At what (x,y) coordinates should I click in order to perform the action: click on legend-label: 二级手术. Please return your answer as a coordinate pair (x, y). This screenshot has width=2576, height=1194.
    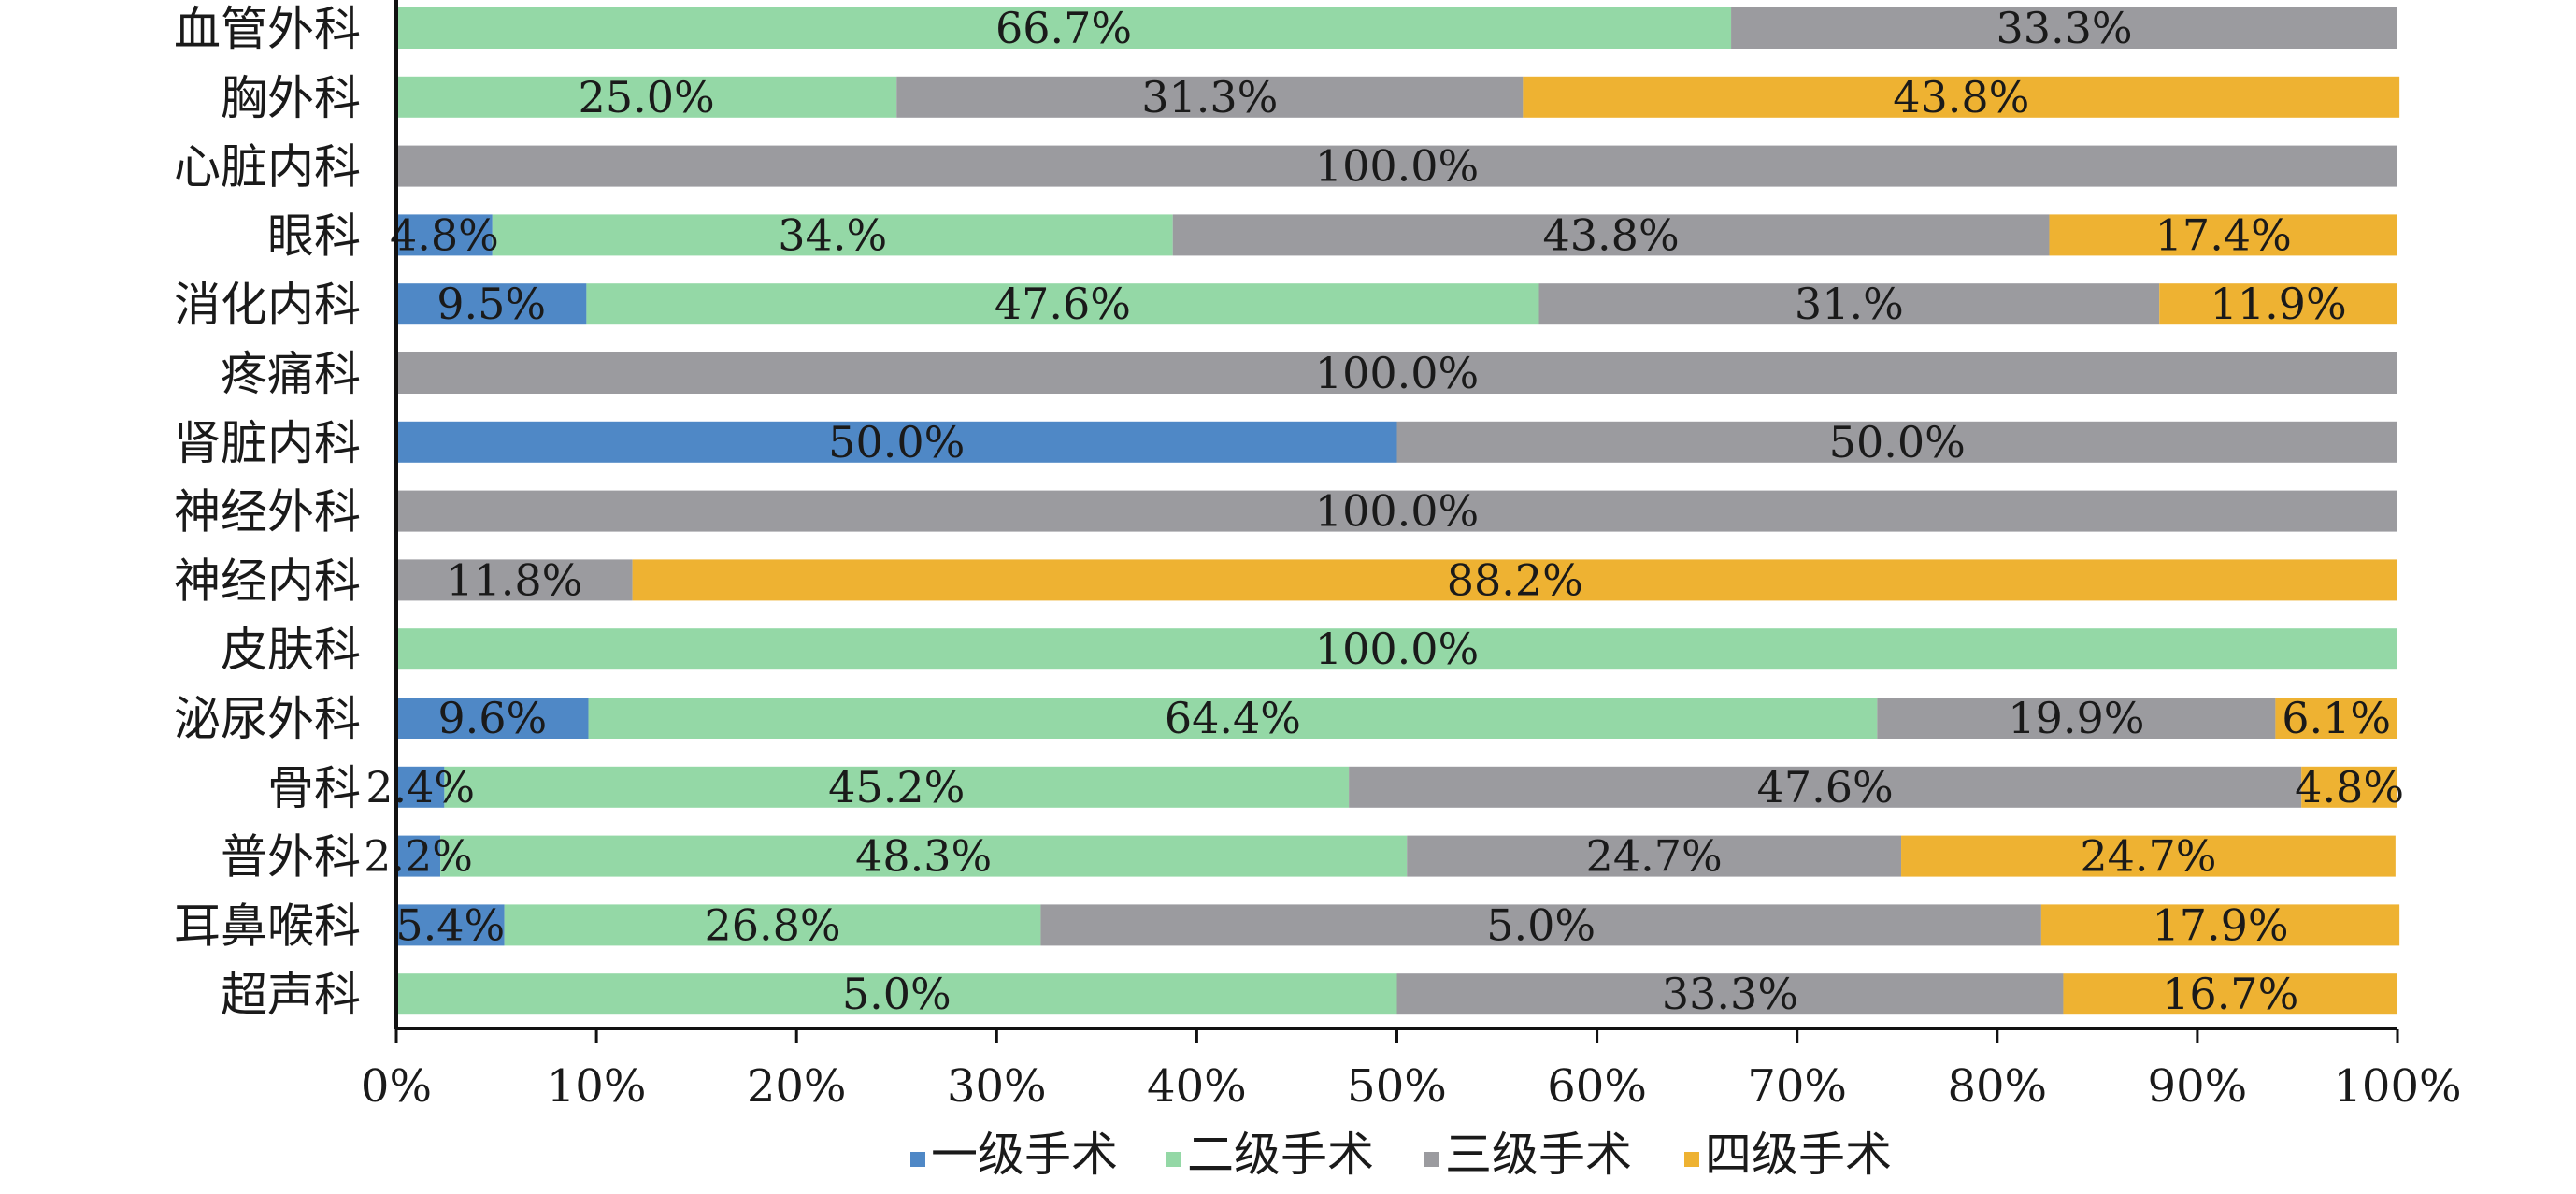
    Looking at the image, I should click on (1280, 1155).